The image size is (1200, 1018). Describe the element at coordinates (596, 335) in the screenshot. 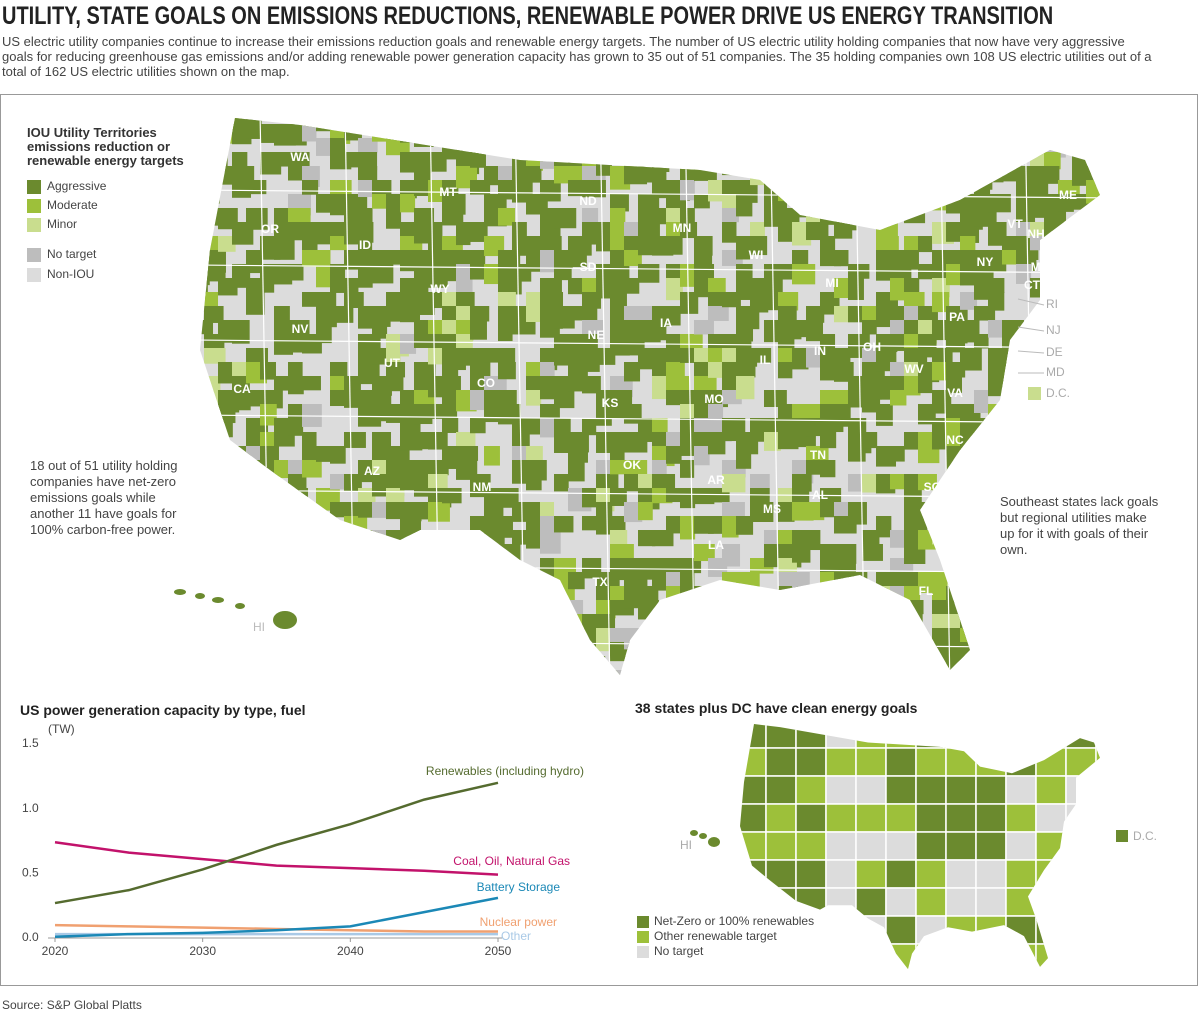

I see `state-label: NE` at that location.